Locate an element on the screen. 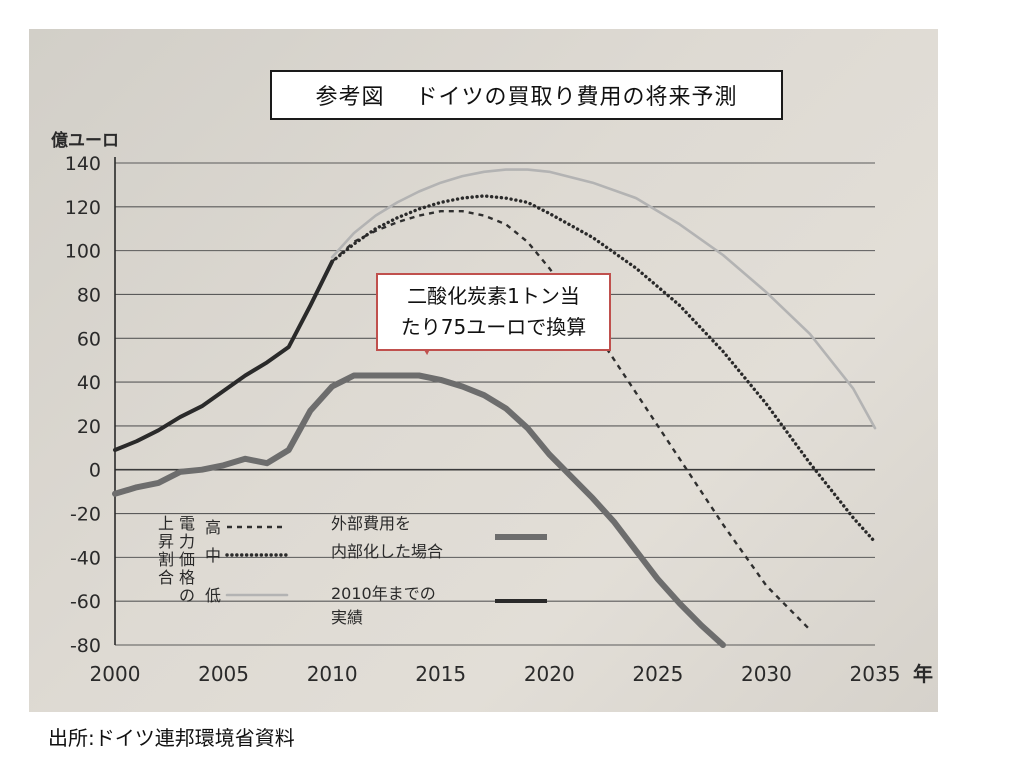 The image size is (1024, 768). legend-vertical-label-char: の is located at coordinates (187, 595).